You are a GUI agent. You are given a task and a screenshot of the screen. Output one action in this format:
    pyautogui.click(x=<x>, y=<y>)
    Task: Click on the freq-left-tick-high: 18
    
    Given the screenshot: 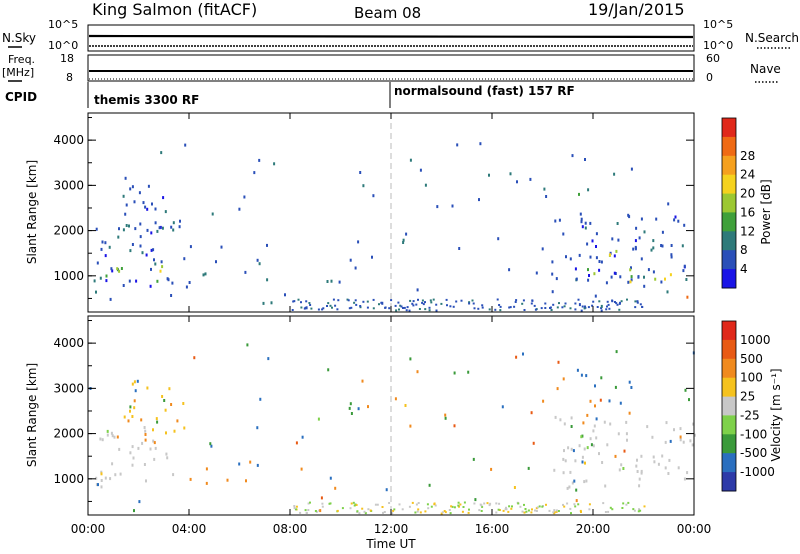 What is the action you would take?
    pyautogui.click(x=67, y=58)
    